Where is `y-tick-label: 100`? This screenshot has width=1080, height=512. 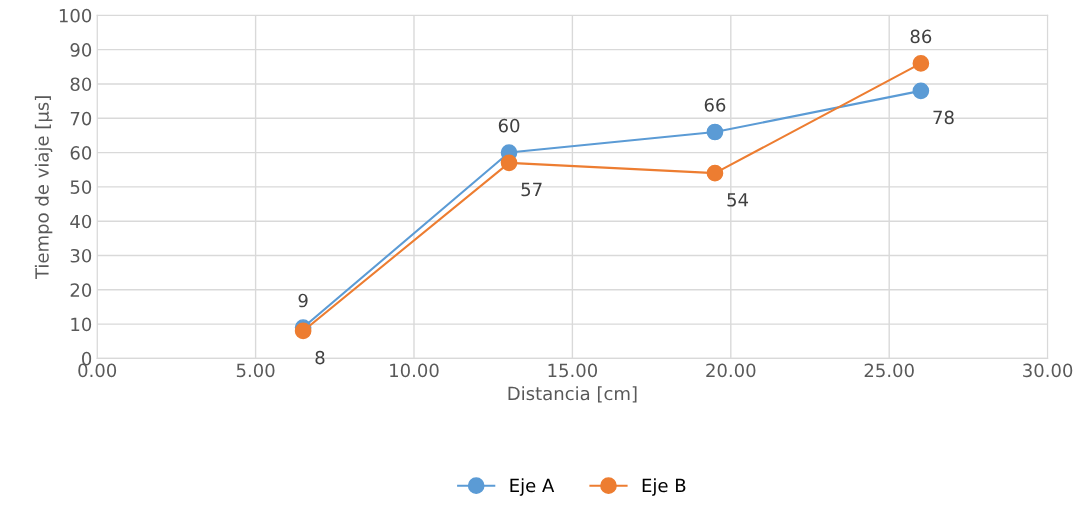 y-tick-label: 100 is located at coordinates (75, 15).